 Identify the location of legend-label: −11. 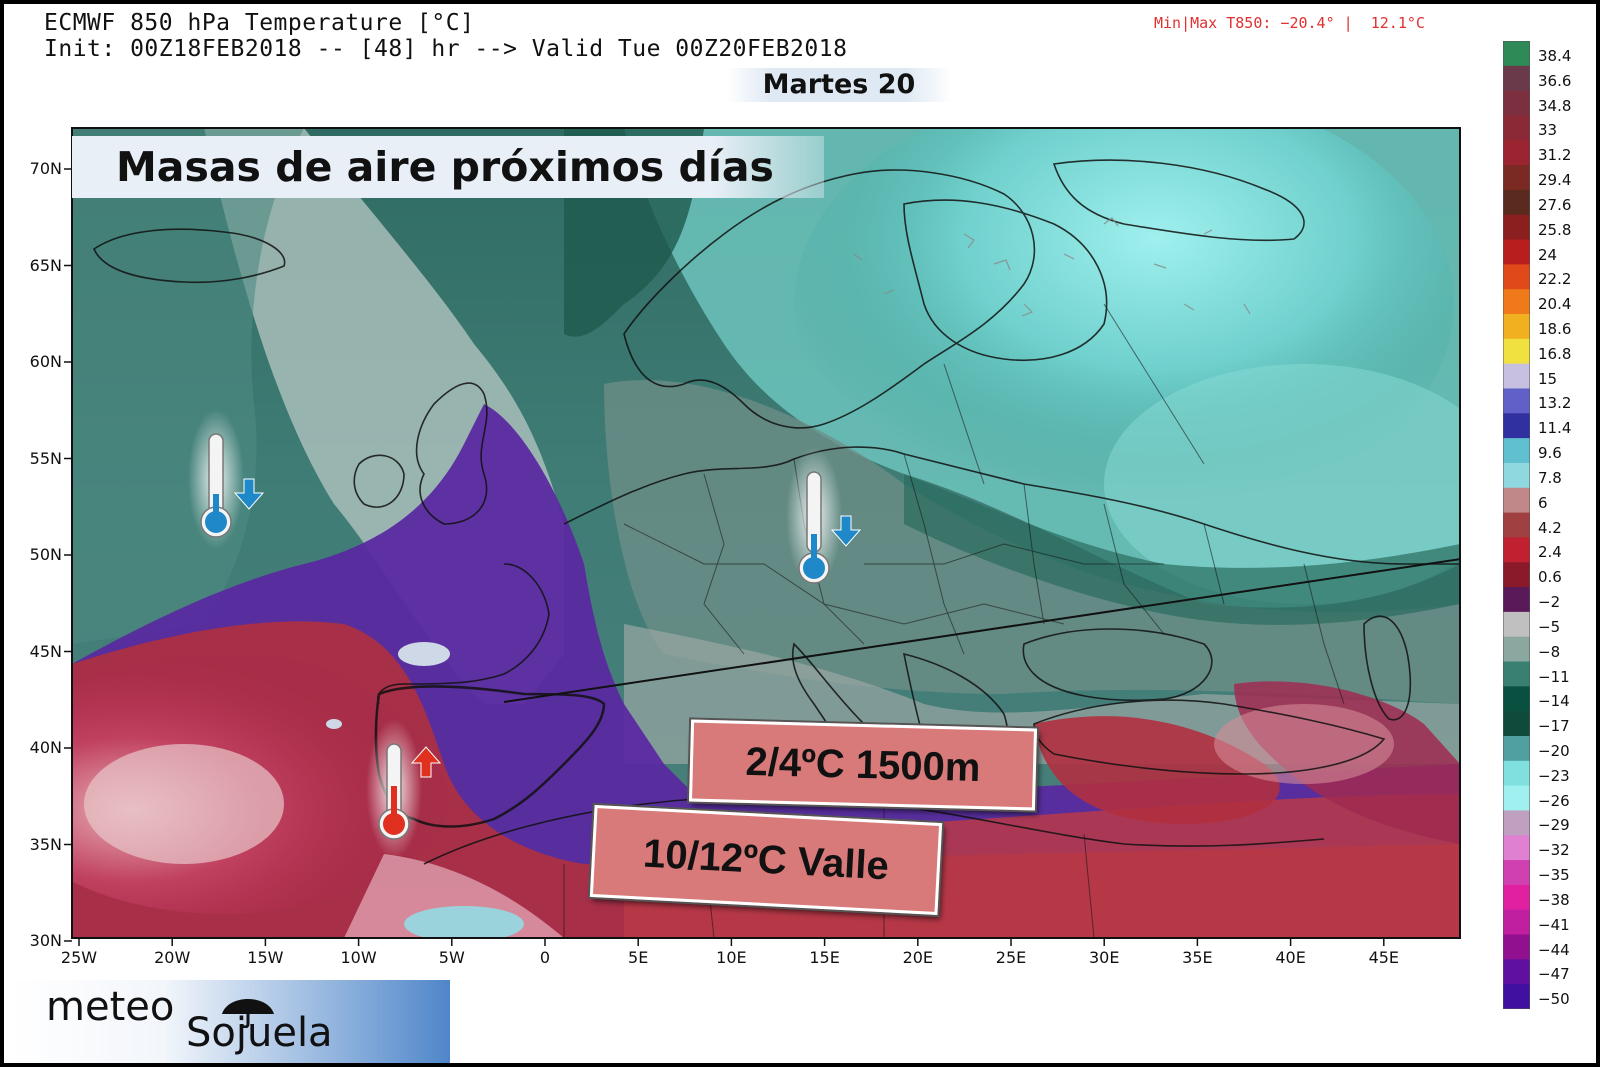
(1554, 676).